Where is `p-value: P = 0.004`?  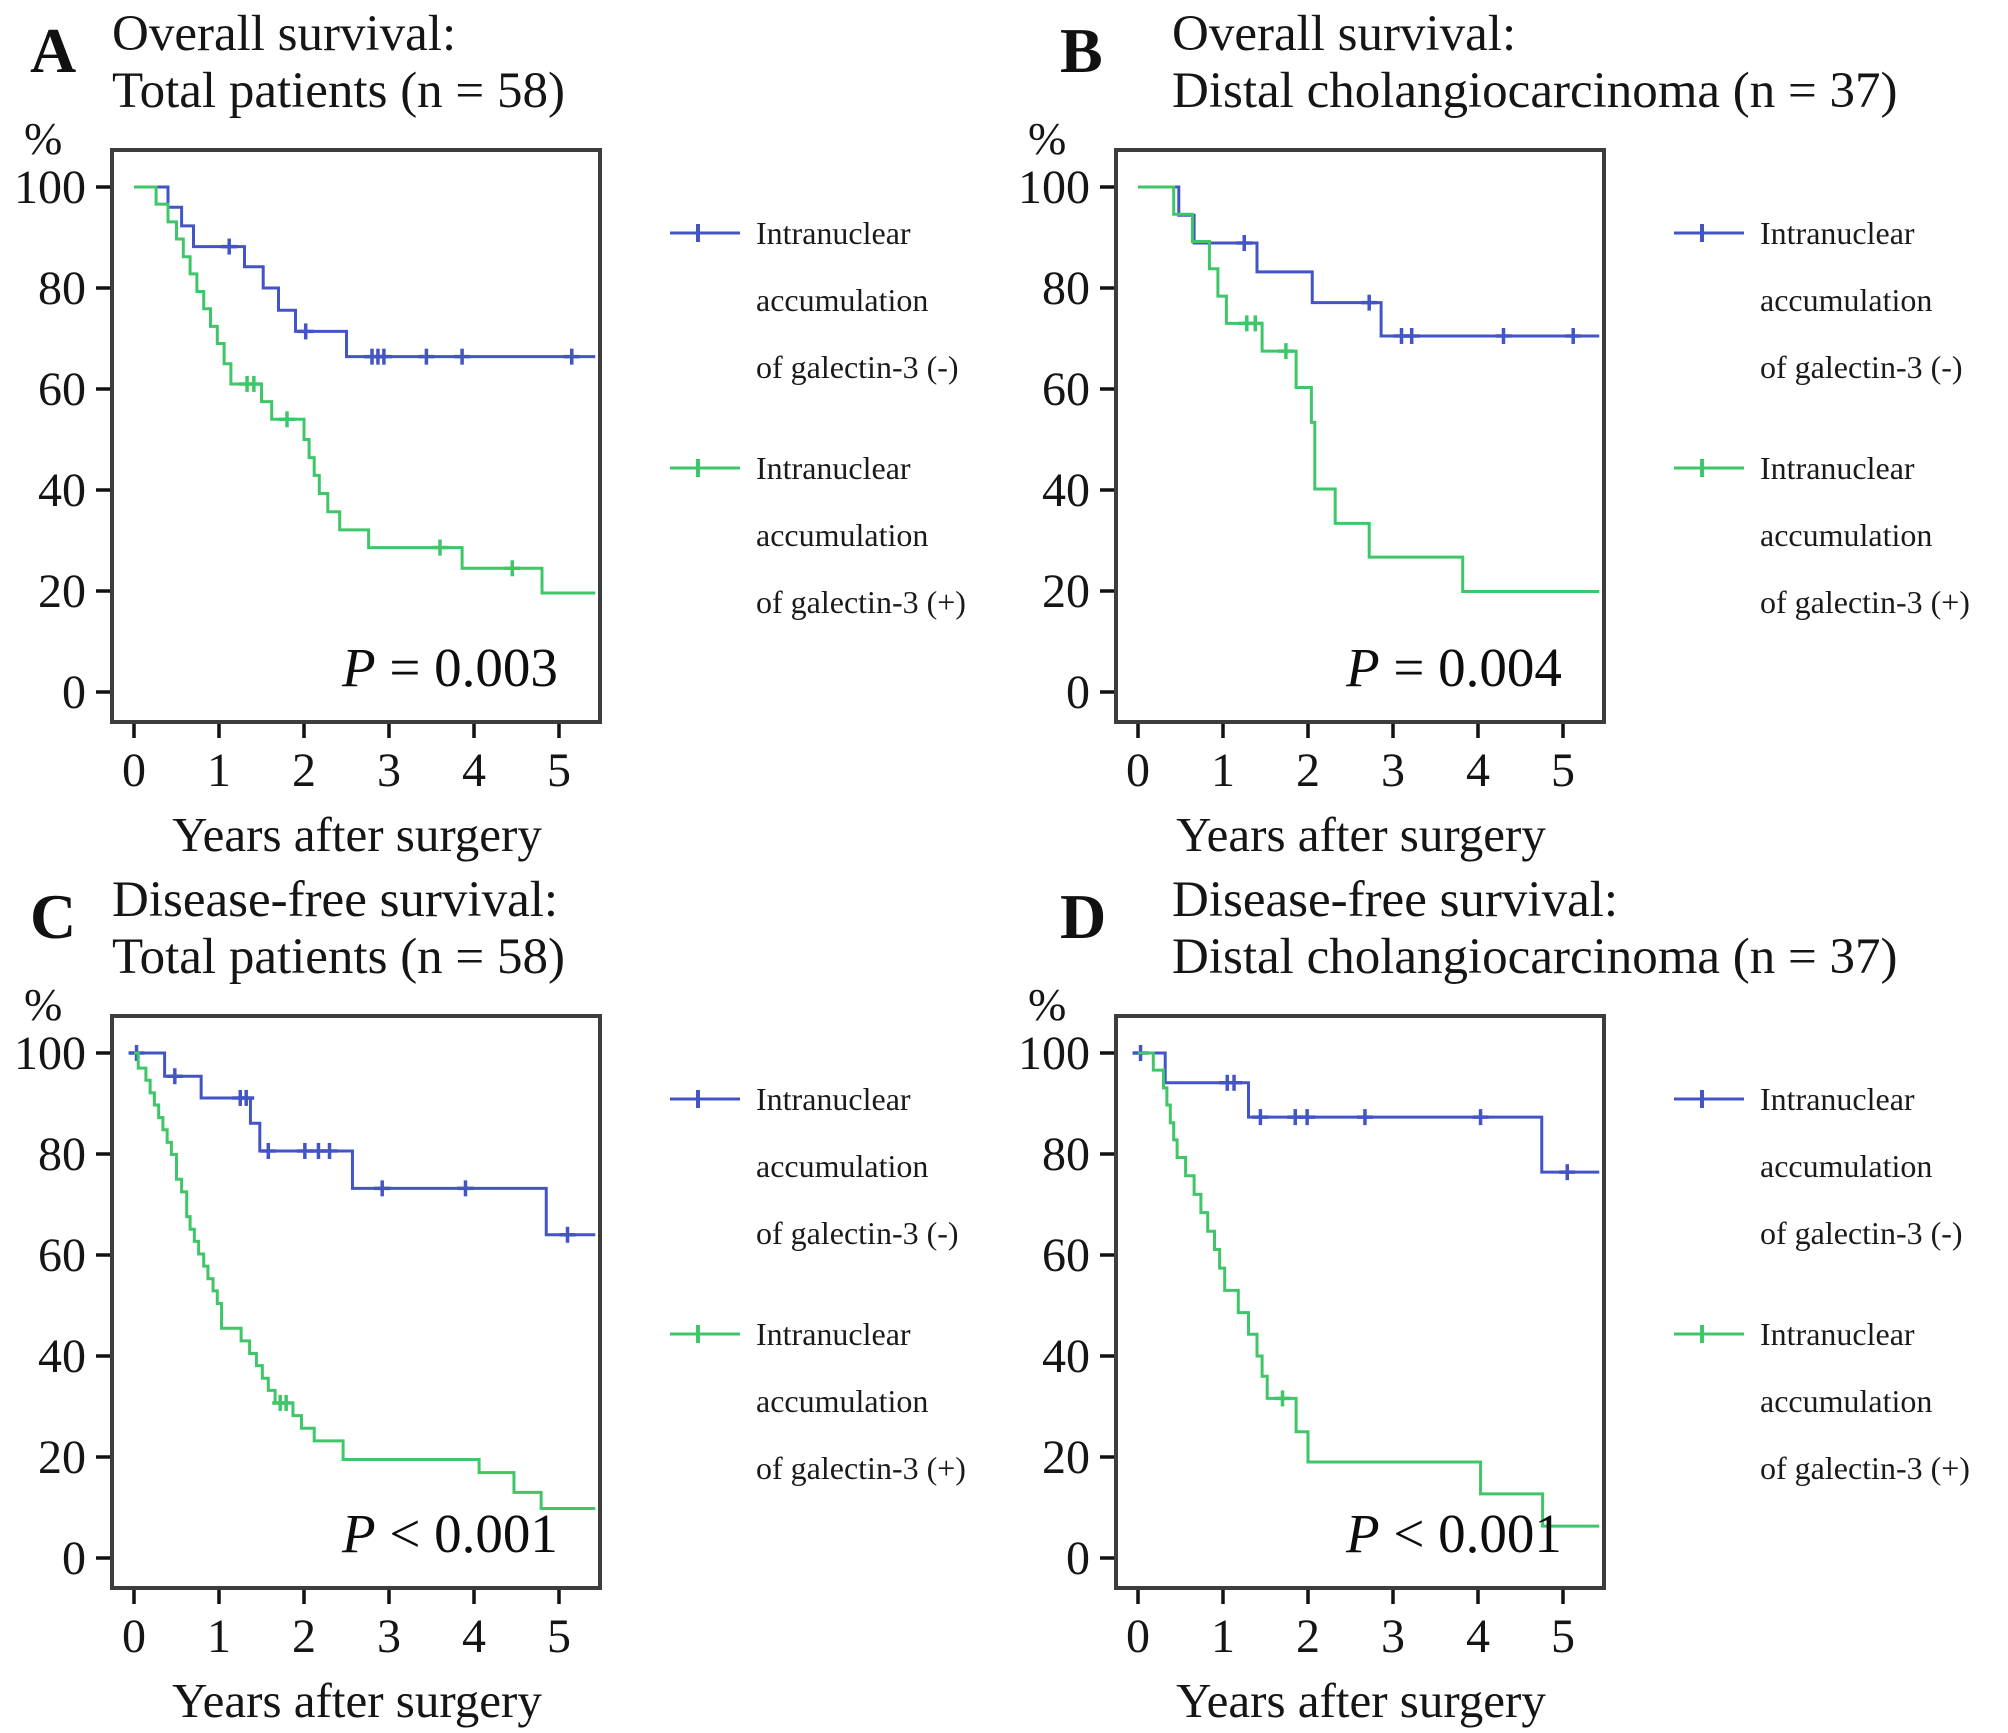 p-value: P = 0.004 is located at coordinates (1454, 667).